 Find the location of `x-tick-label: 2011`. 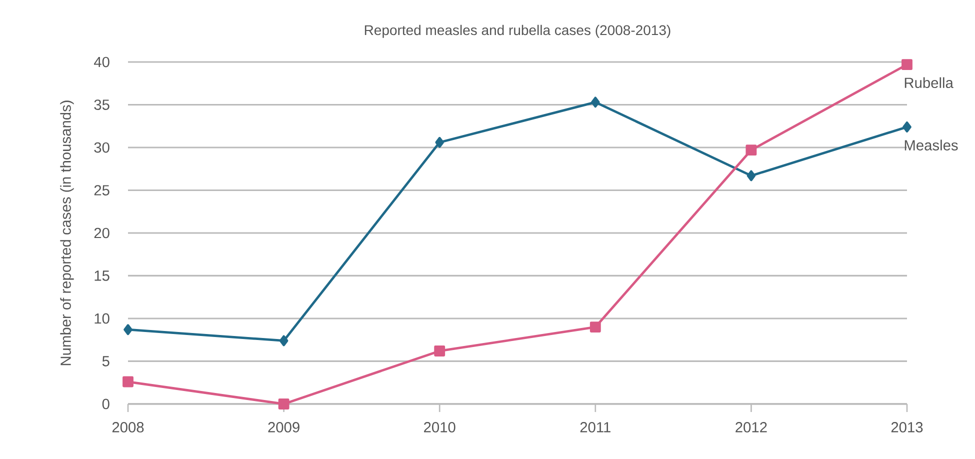

x-tick-label: 2011 is located at coordinates (595, 427).